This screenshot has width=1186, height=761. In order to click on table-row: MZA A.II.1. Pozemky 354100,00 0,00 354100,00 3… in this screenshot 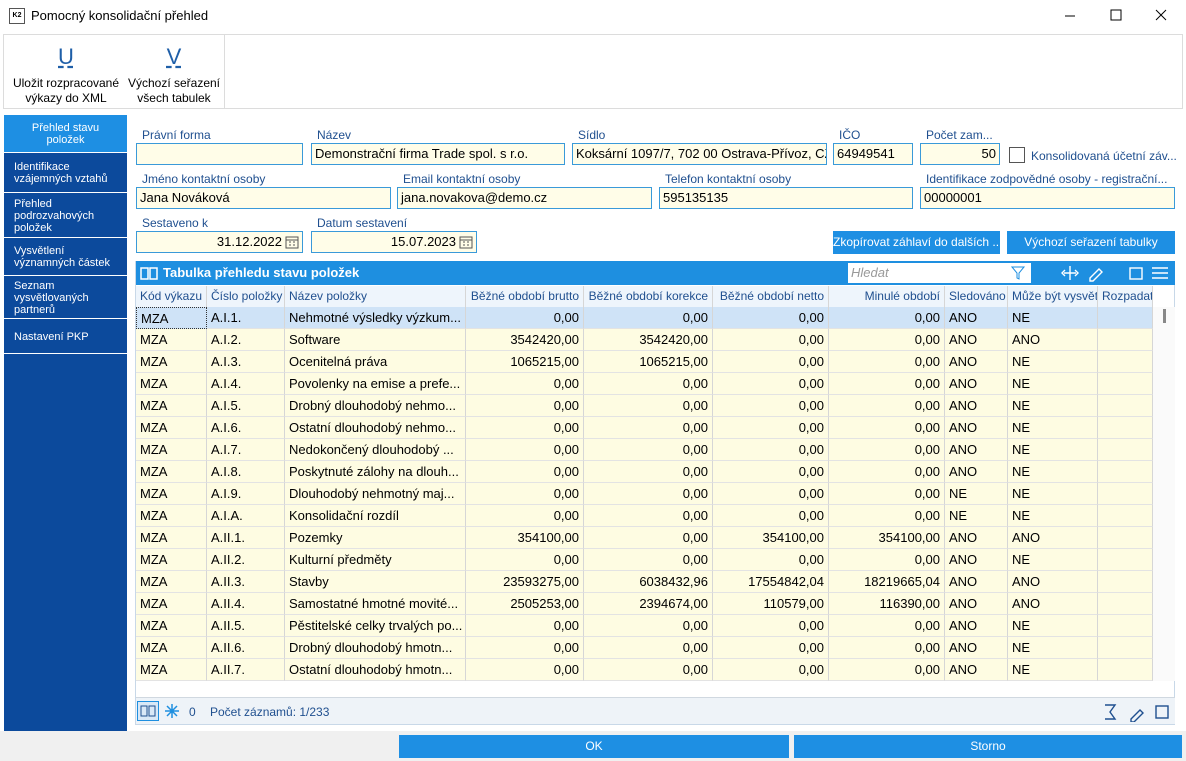, I will do `click(644, 538)`.